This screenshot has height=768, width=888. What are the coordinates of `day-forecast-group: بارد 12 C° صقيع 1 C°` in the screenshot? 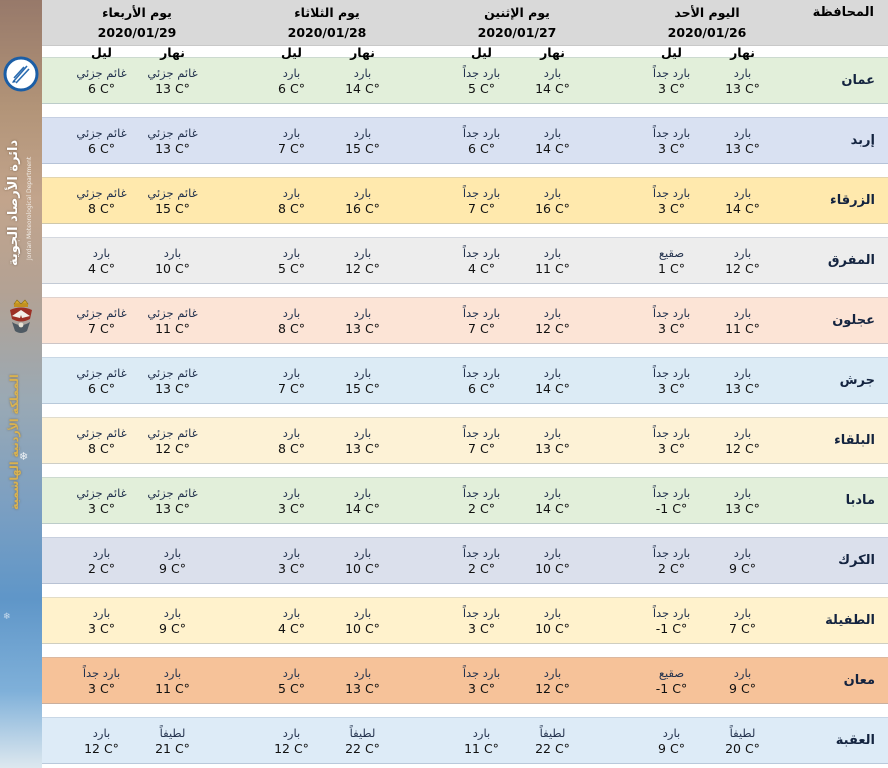 It's located at (707, 260).